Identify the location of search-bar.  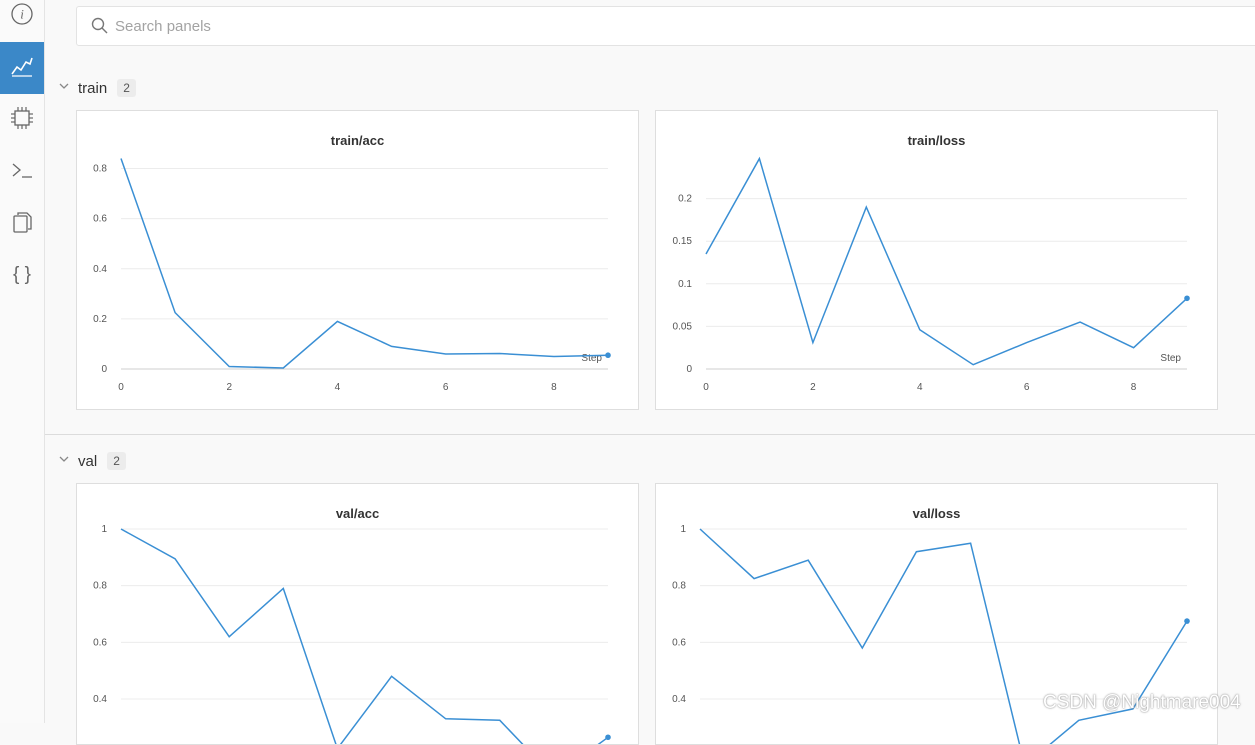
(665, 26).